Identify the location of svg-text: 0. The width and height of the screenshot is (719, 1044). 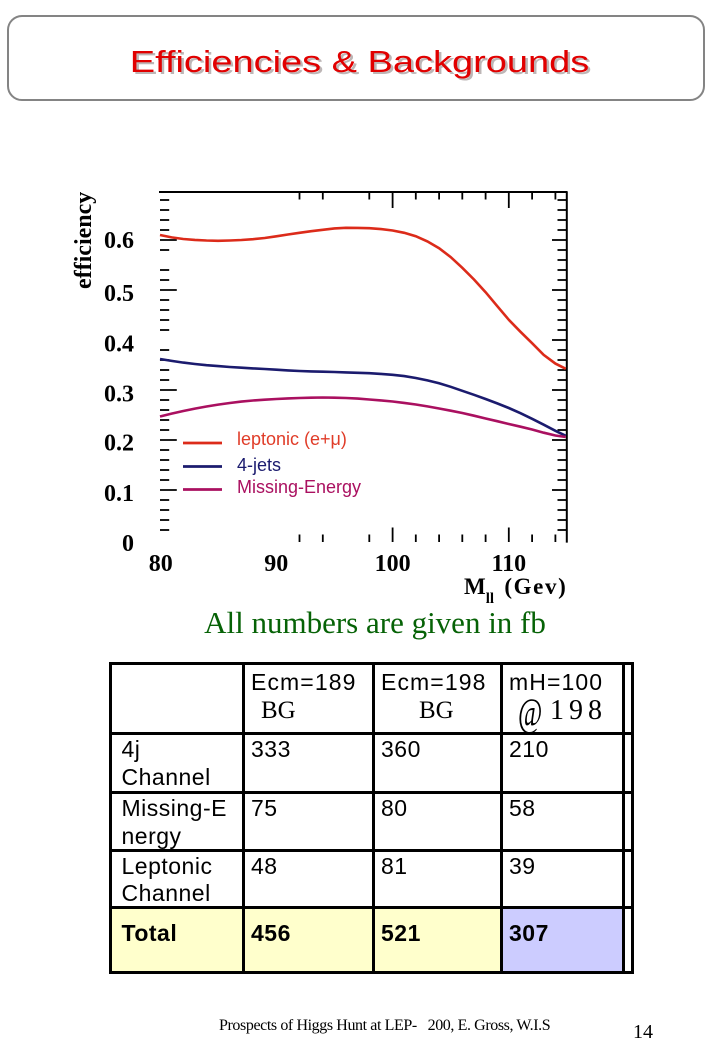
(128, 544).